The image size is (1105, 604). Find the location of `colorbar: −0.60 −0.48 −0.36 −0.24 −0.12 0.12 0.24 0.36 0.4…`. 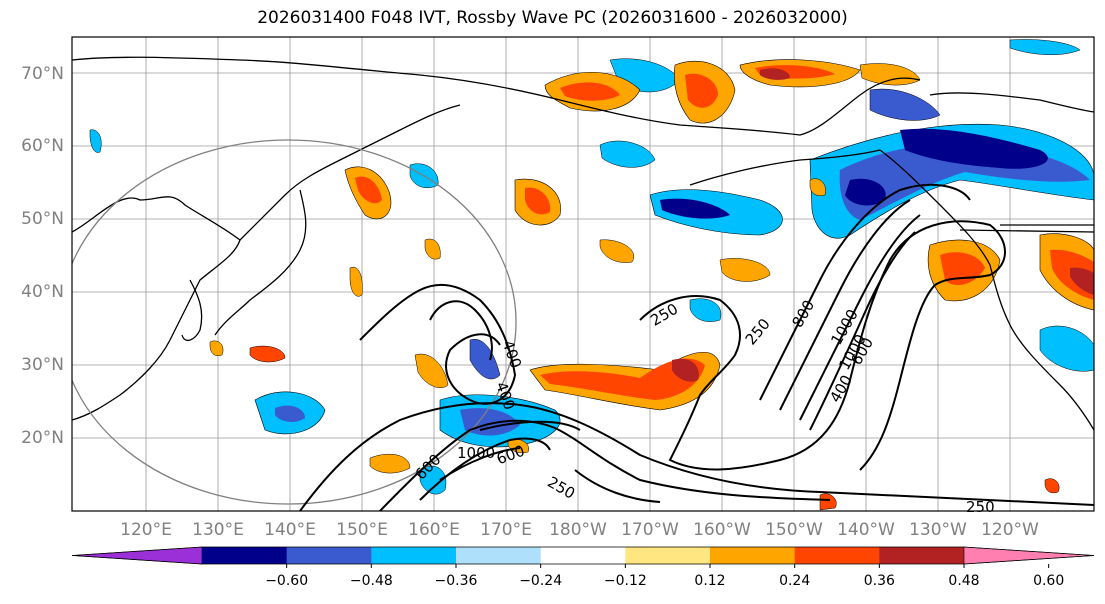

colorbar: −0.60 −0.48 −0.36 −0.24 −0.12 0.12 0.24 0.36 0.4… is located at coordinates (583, 567).